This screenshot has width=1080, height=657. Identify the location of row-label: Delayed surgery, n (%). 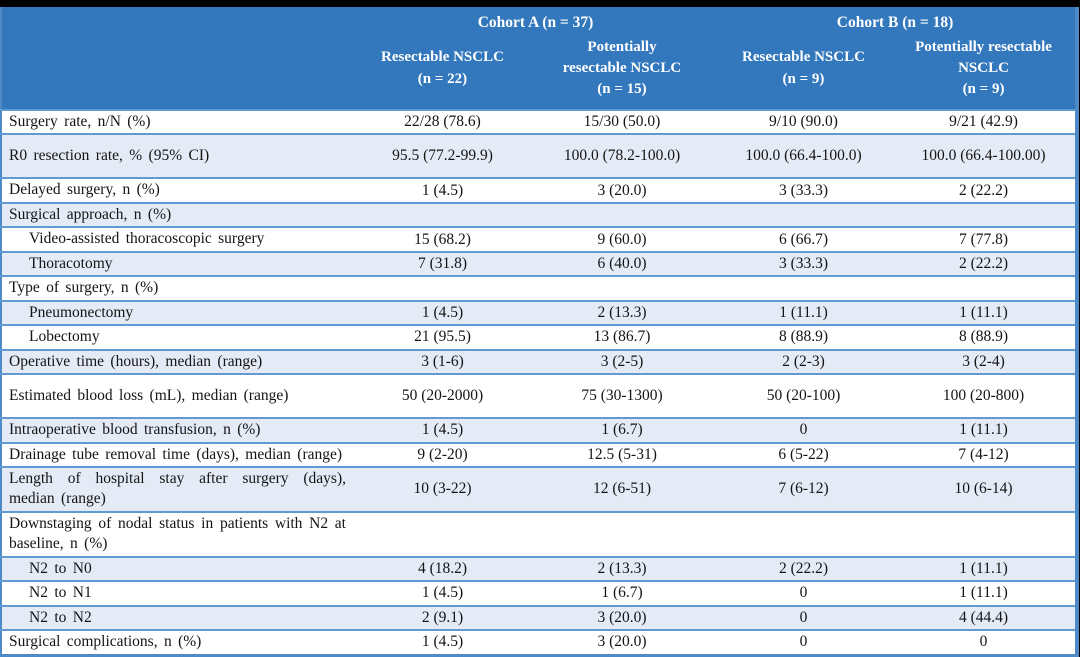
(84, 190).